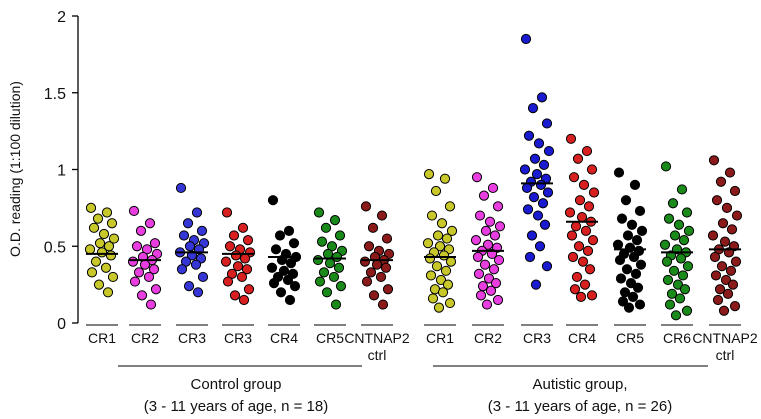  Describe the element at coordinates (61, 17) in the screenshot. I see `y-tick-label: 2` at that location.